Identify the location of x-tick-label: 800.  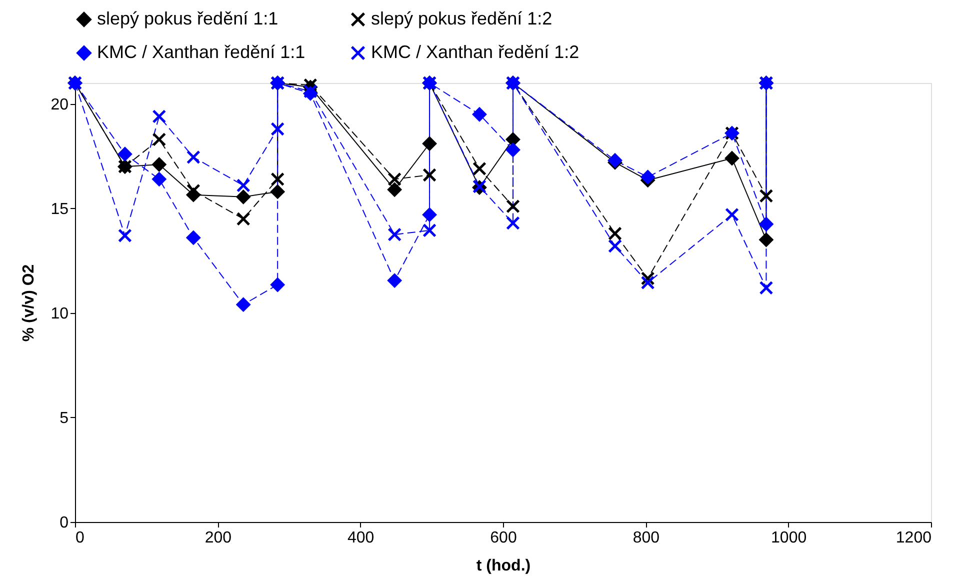
(646, 538).